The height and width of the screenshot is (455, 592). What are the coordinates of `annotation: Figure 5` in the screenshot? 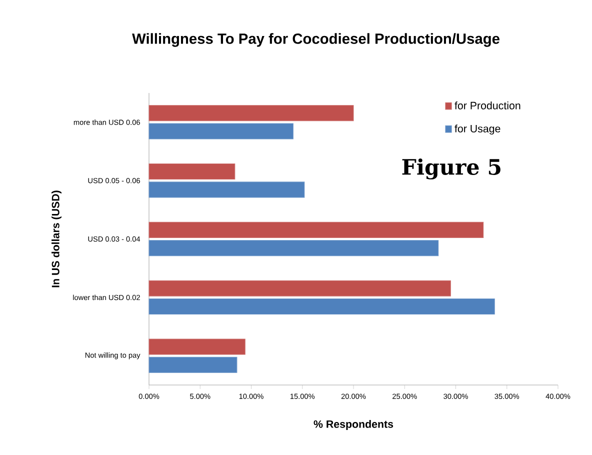 It's located at (451, 169).